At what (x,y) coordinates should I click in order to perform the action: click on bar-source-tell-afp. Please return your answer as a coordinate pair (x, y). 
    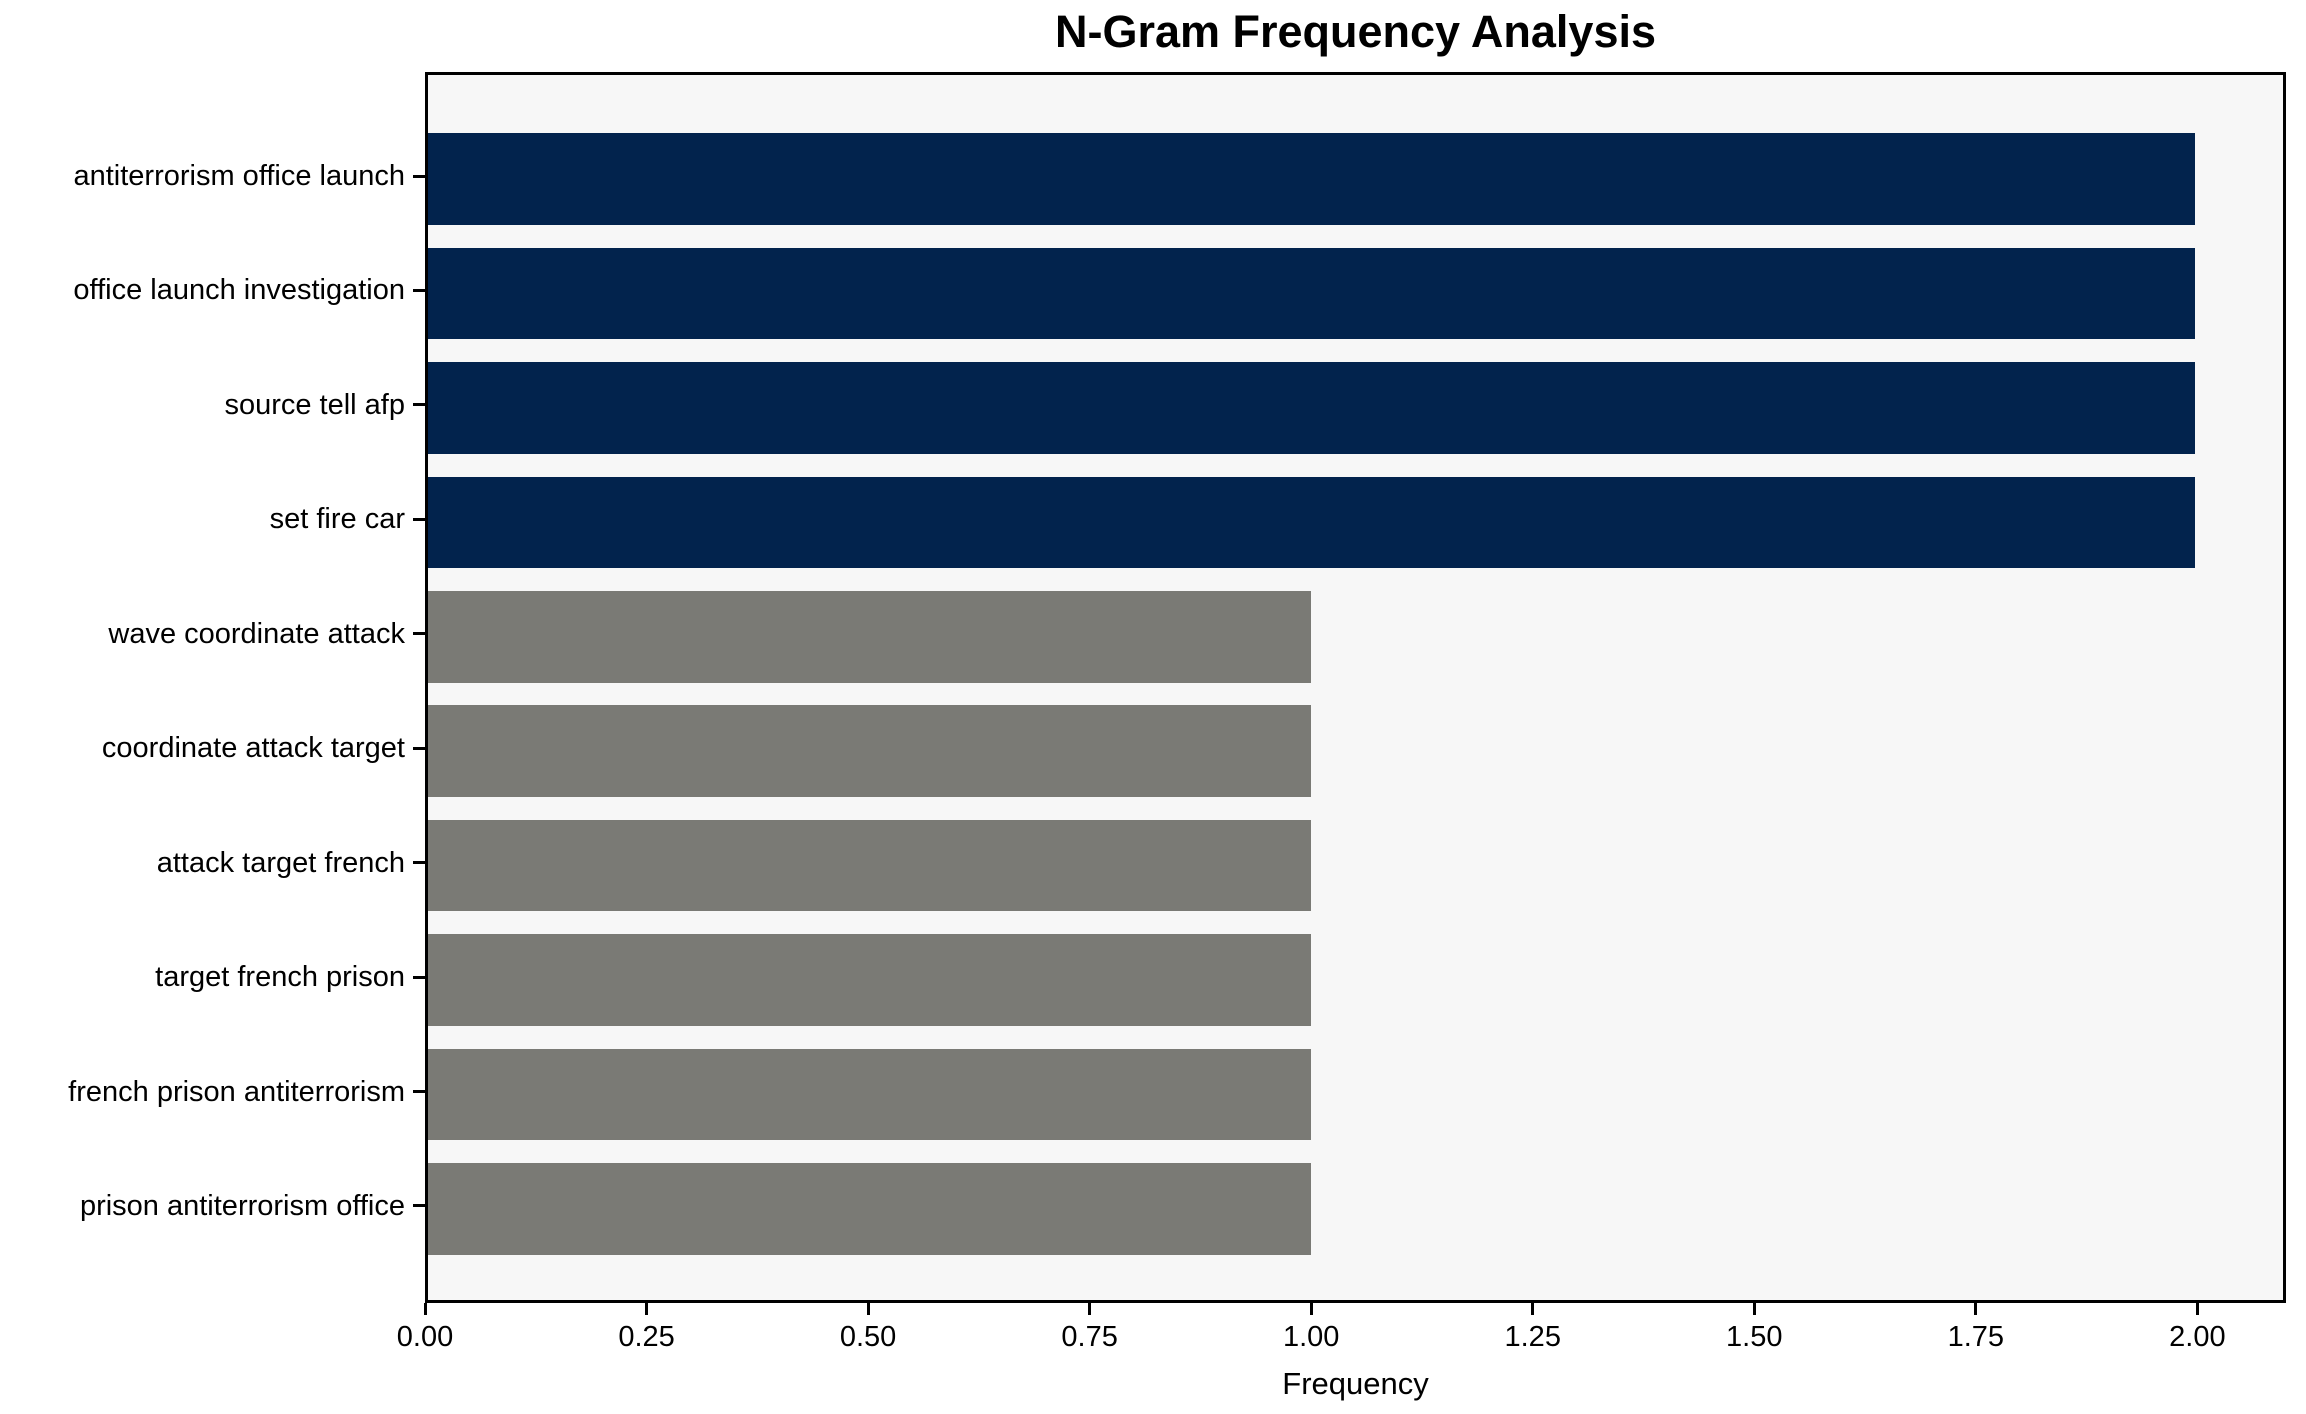
    Looking at the image, I should click on (1311, 408).